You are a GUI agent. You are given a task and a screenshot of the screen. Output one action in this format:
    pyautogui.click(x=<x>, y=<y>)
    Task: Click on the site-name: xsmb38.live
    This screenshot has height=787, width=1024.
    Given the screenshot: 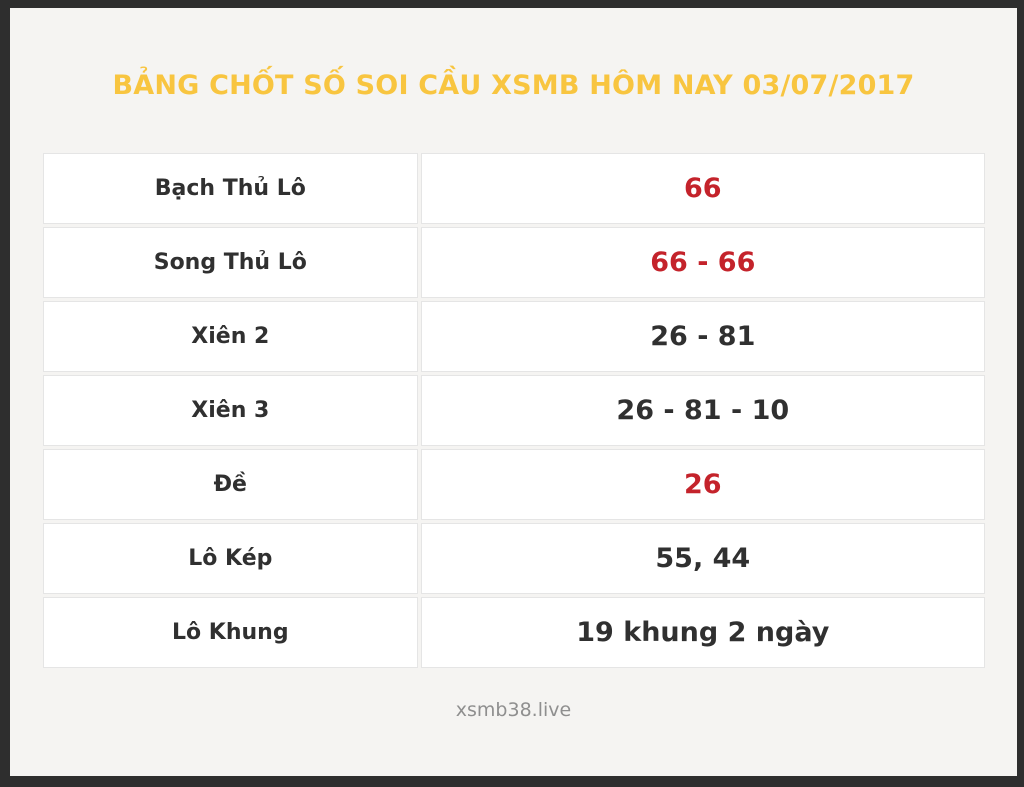 What is the action you would take?
    pyautogui.click(x=513, y=710)
    